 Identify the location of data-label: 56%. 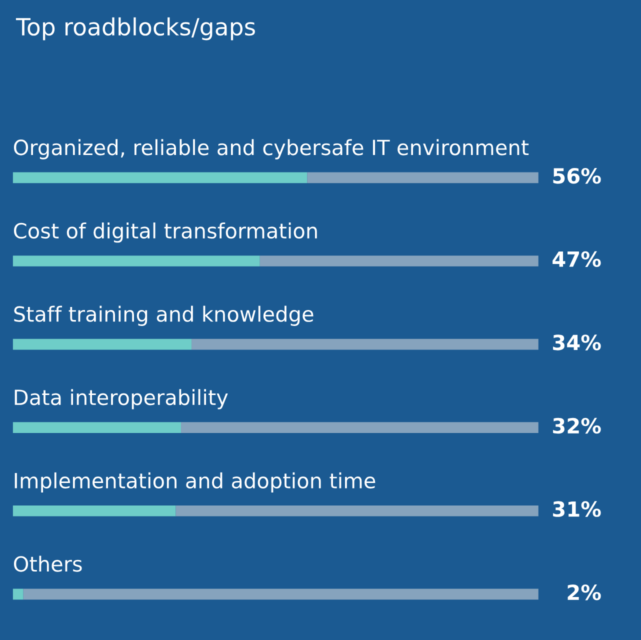
(577, 176).